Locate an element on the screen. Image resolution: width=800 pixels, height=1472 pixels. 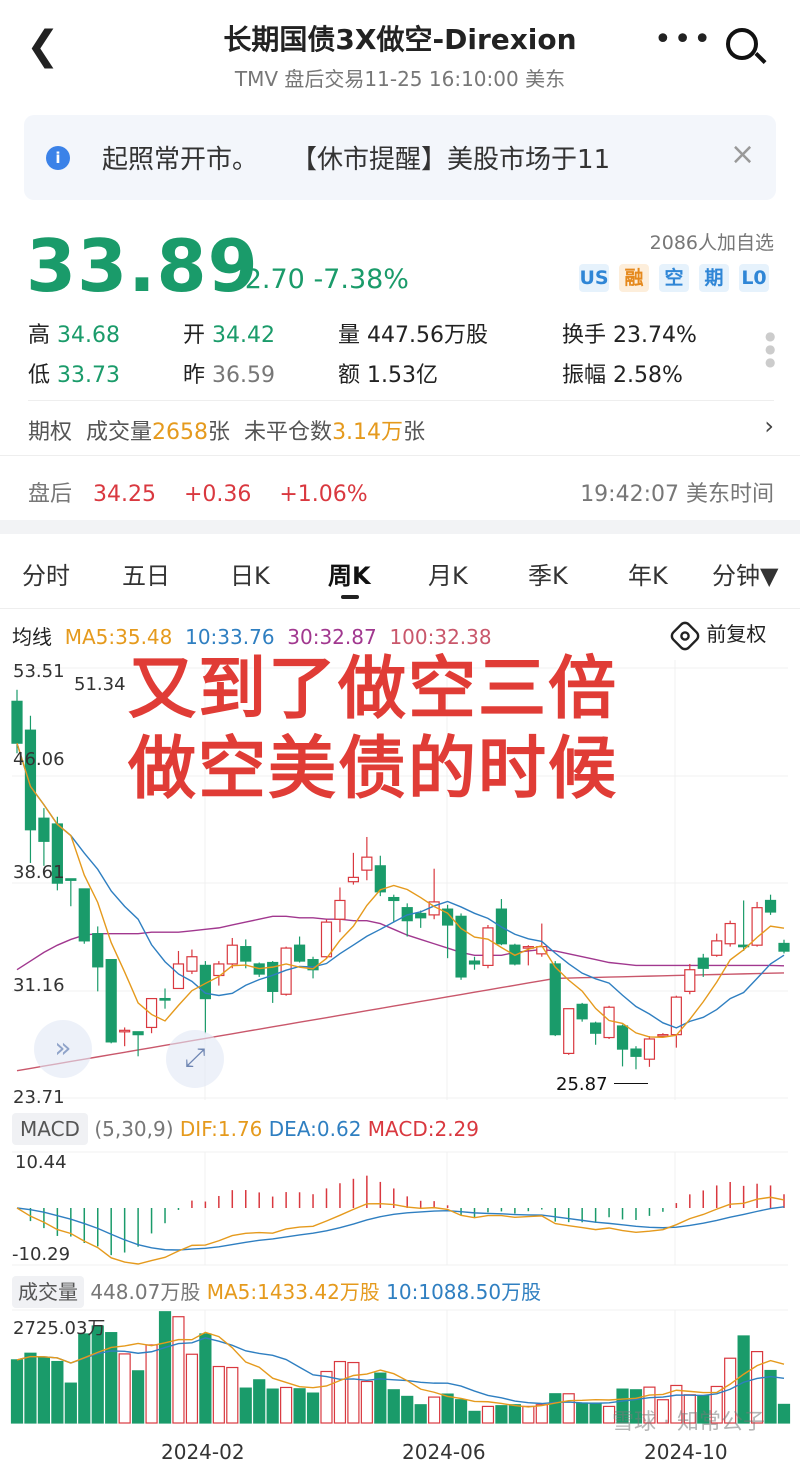
close-icon: × is located at coordinates (743, 154).